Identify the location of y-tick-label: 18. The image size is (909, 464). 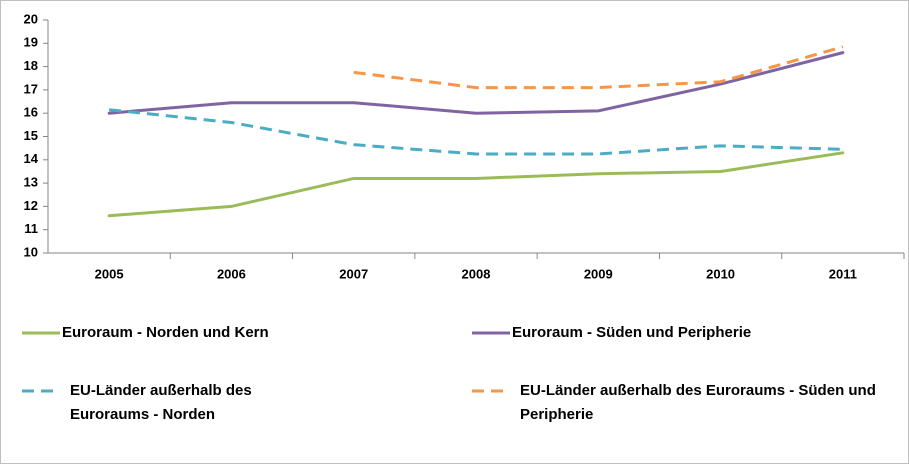
(31, 65).